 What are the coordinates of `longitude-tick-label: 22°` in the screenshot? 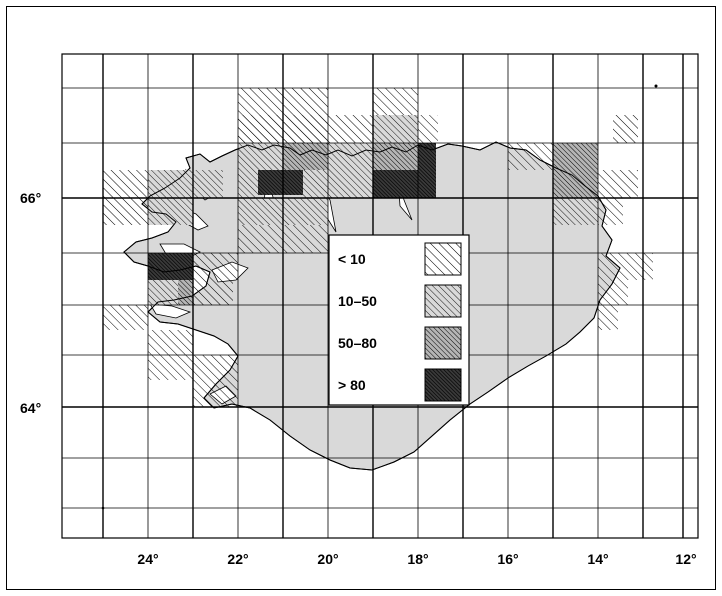 It's located at (237, 559).